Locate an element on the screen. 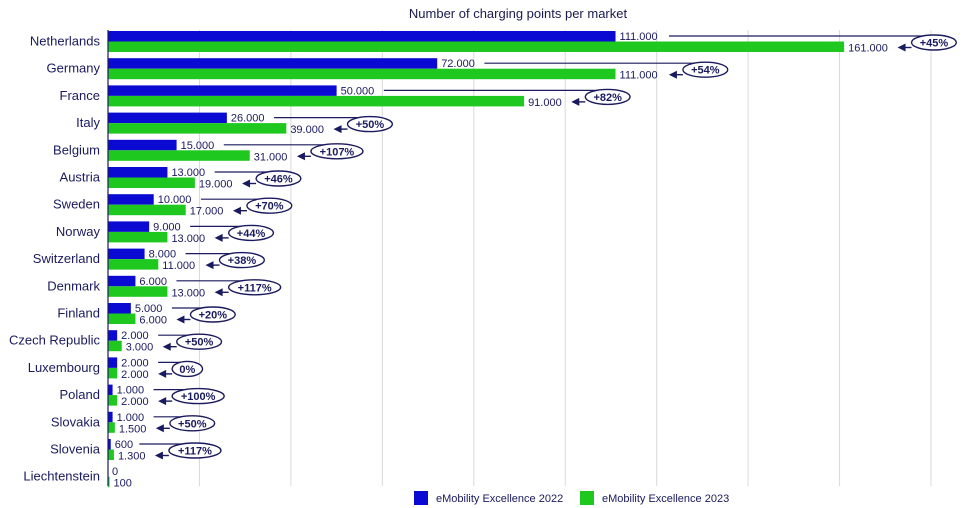 Image resolution: width=964 pixels, height=508 pixels. value-label-2022: 72.000 is located at coordinates (458, 64).